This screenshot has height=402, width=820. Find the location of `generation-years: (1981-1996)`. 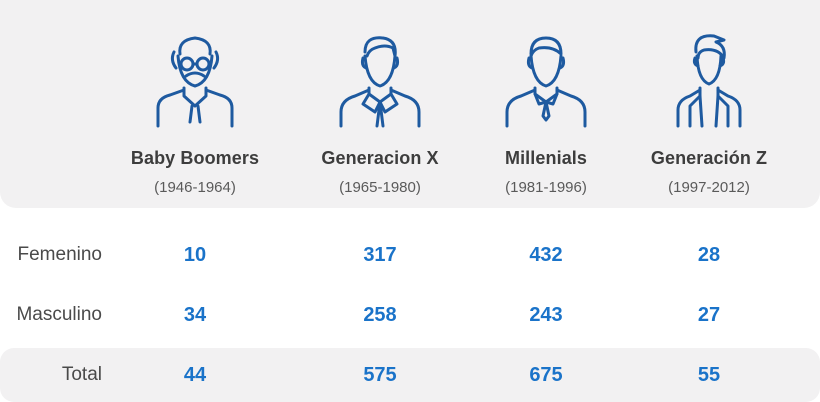

generation-years: (1981-1996) is located at coordinates (546, 187).